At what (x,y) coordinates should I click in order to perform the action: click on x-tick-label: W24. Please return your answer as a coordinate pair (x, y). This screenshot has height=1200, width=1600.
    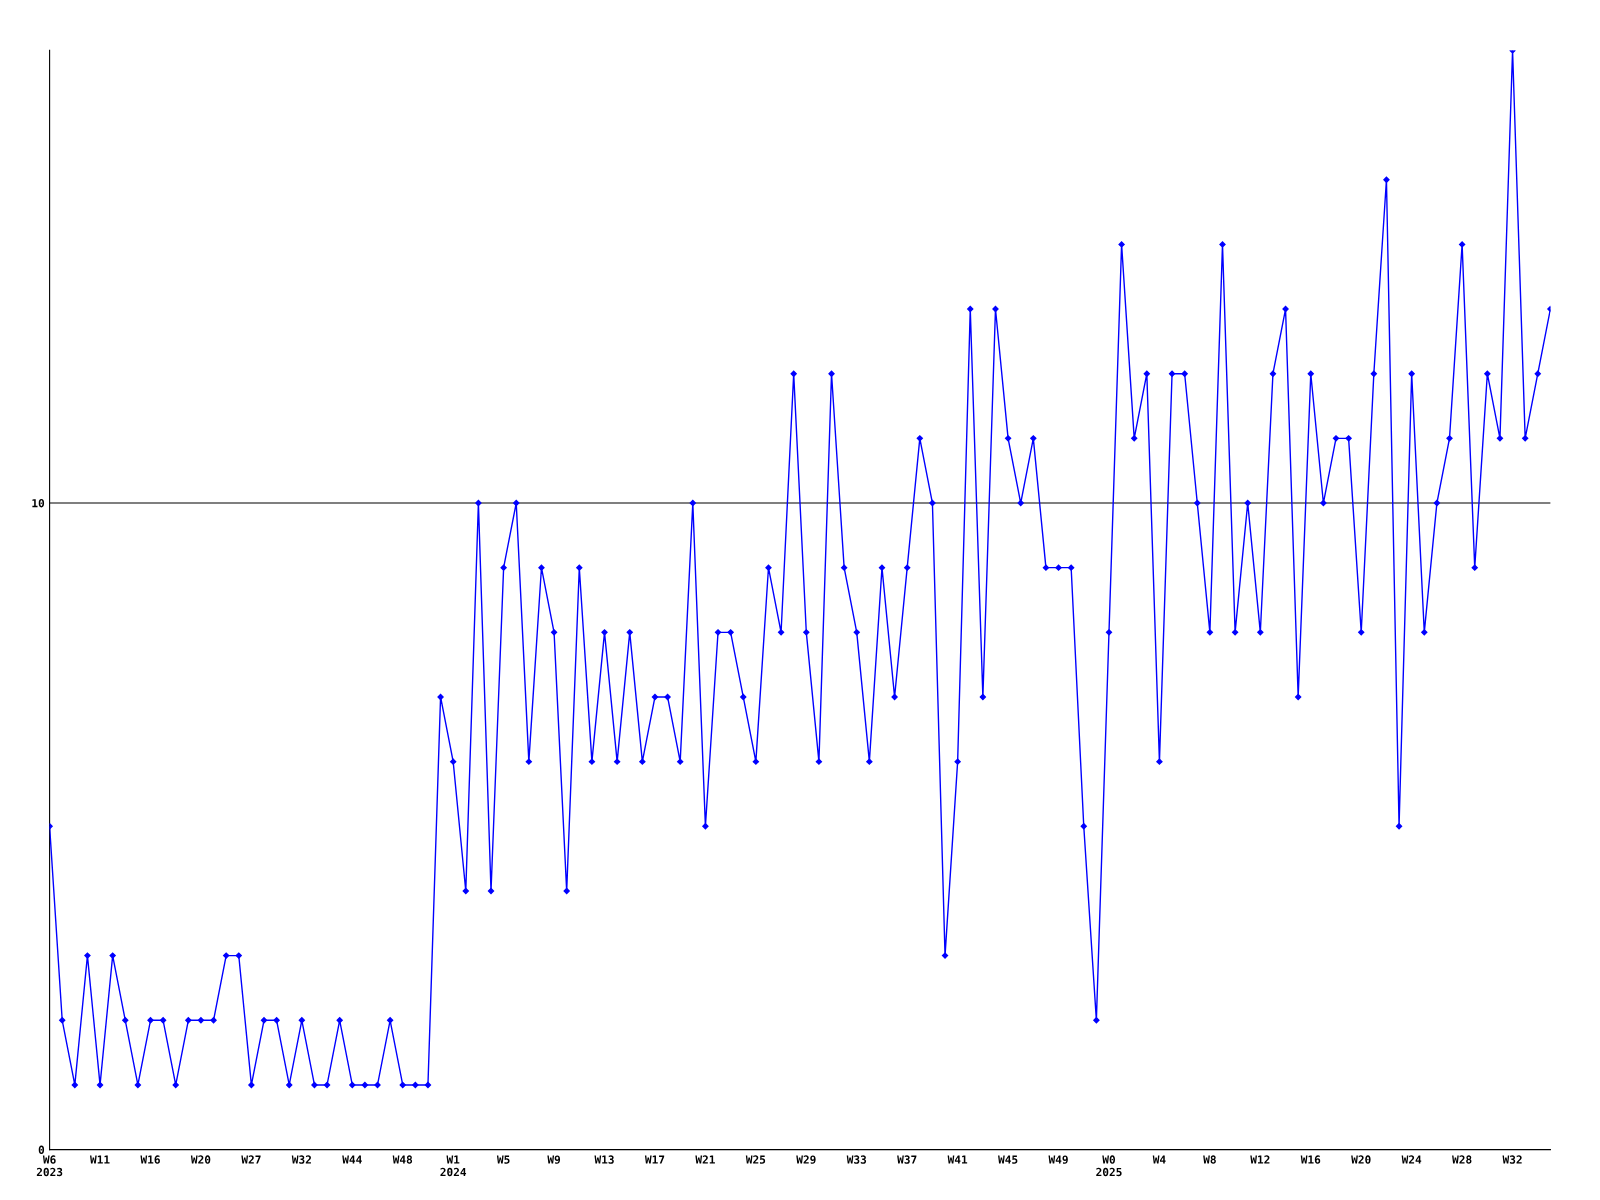
    Looking at the image, I should click on (1411, 1159).